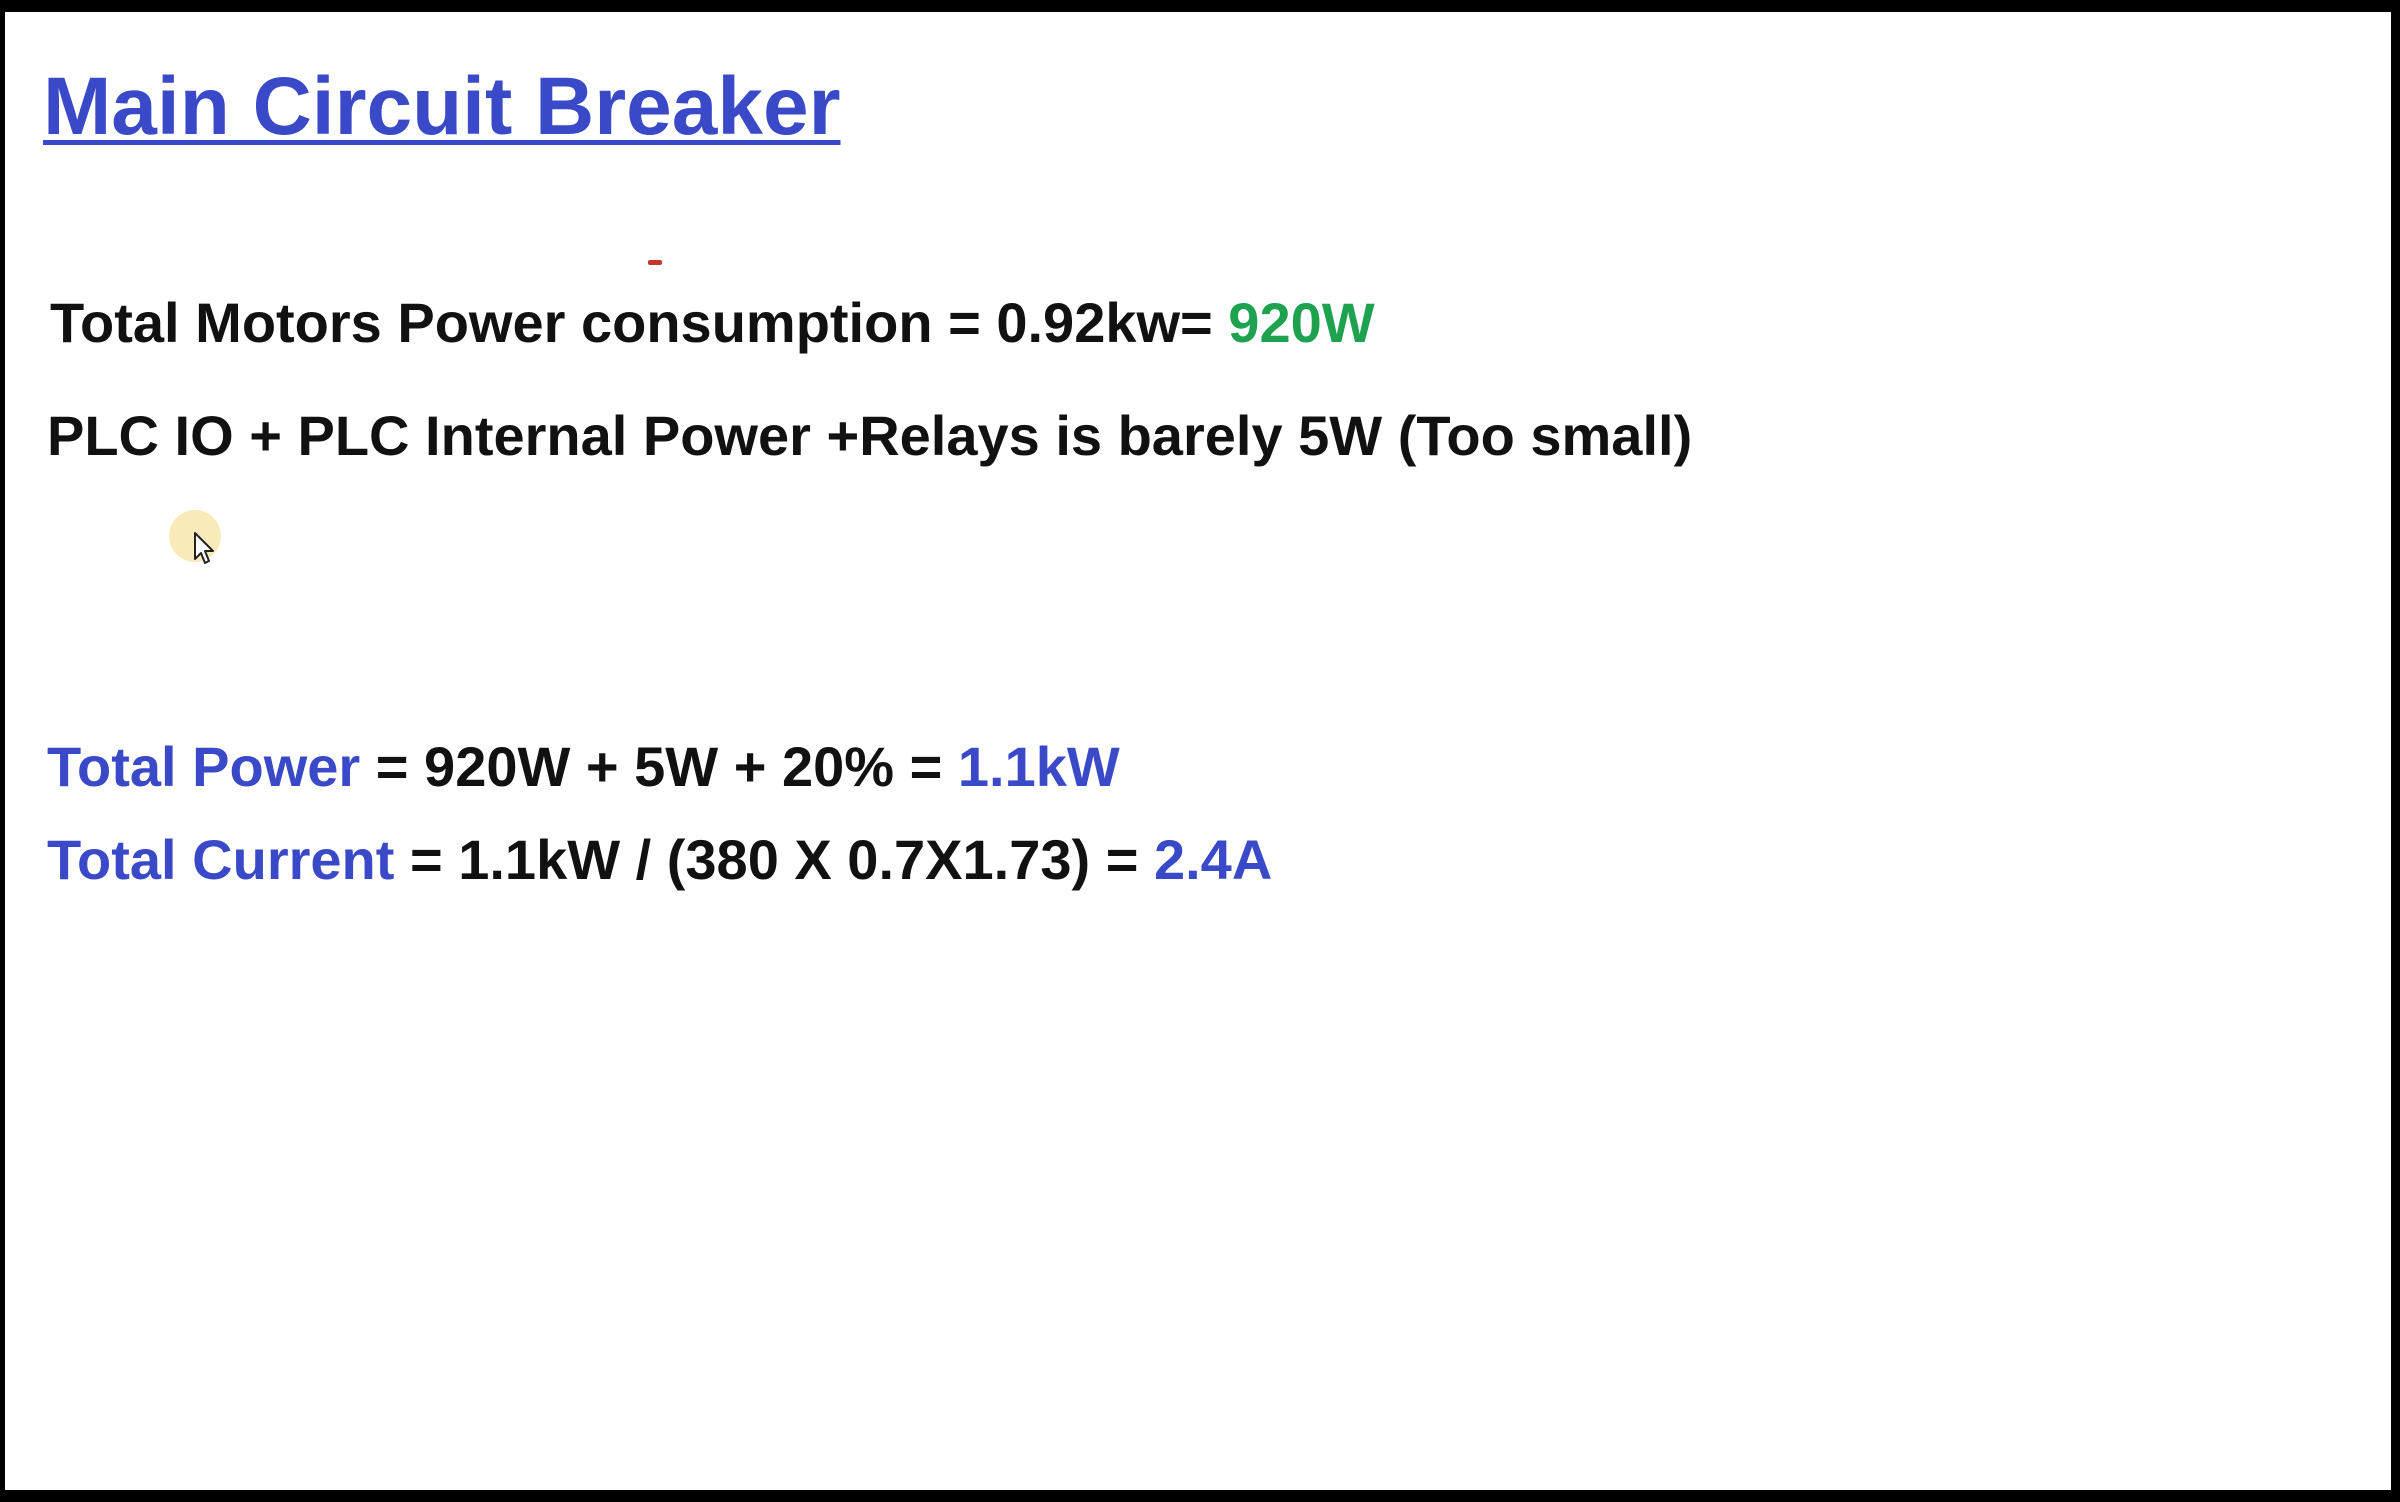  I want to click on total-power-label: Total Power, so click(204, 766).